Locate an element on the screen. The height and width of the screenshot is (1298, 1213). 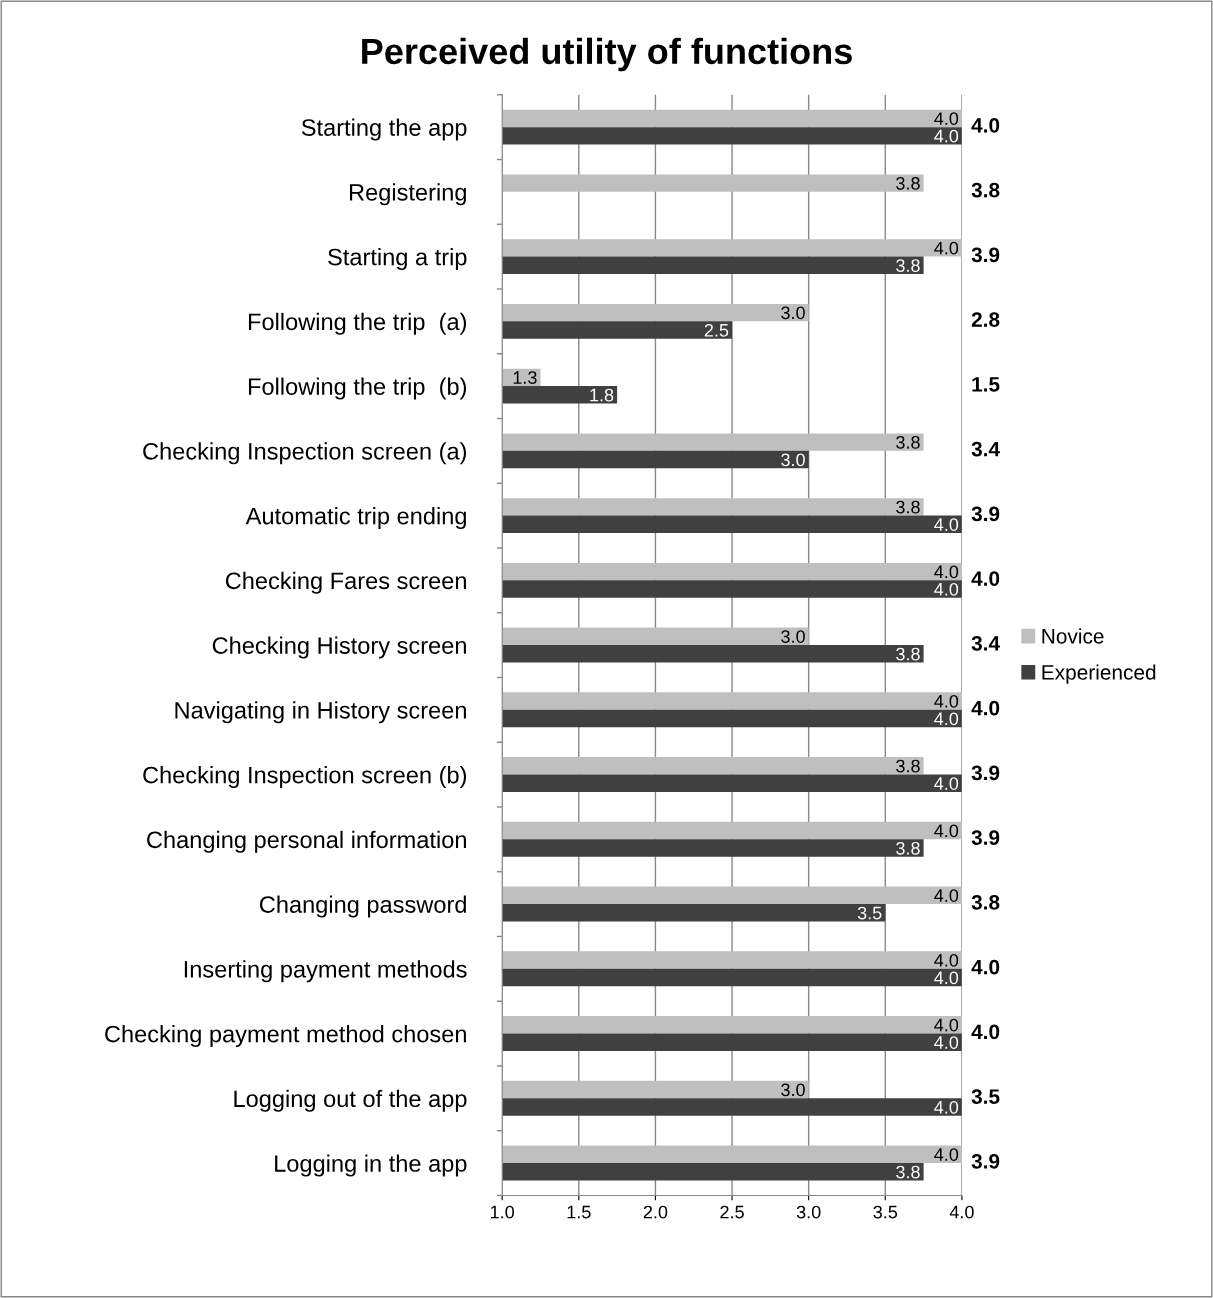
x-tick-label: 4.0 is located at coordinates (961, 1212).